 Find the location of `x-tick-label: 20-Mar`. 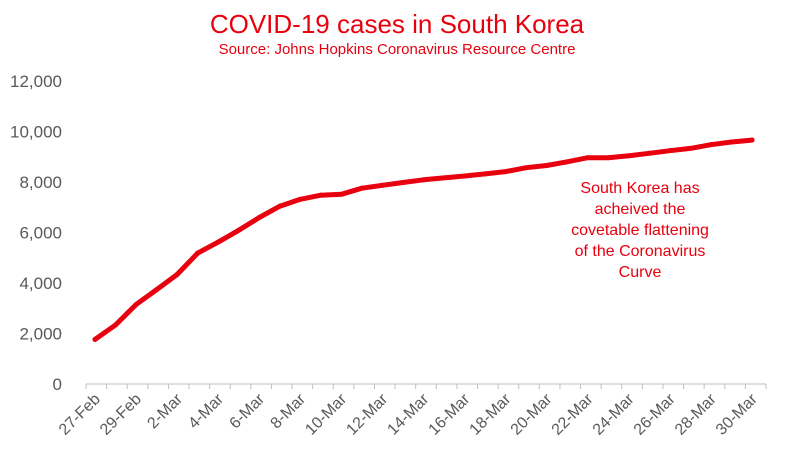

x-tick-label: 20-Mar is located at coordinates (532, 414).